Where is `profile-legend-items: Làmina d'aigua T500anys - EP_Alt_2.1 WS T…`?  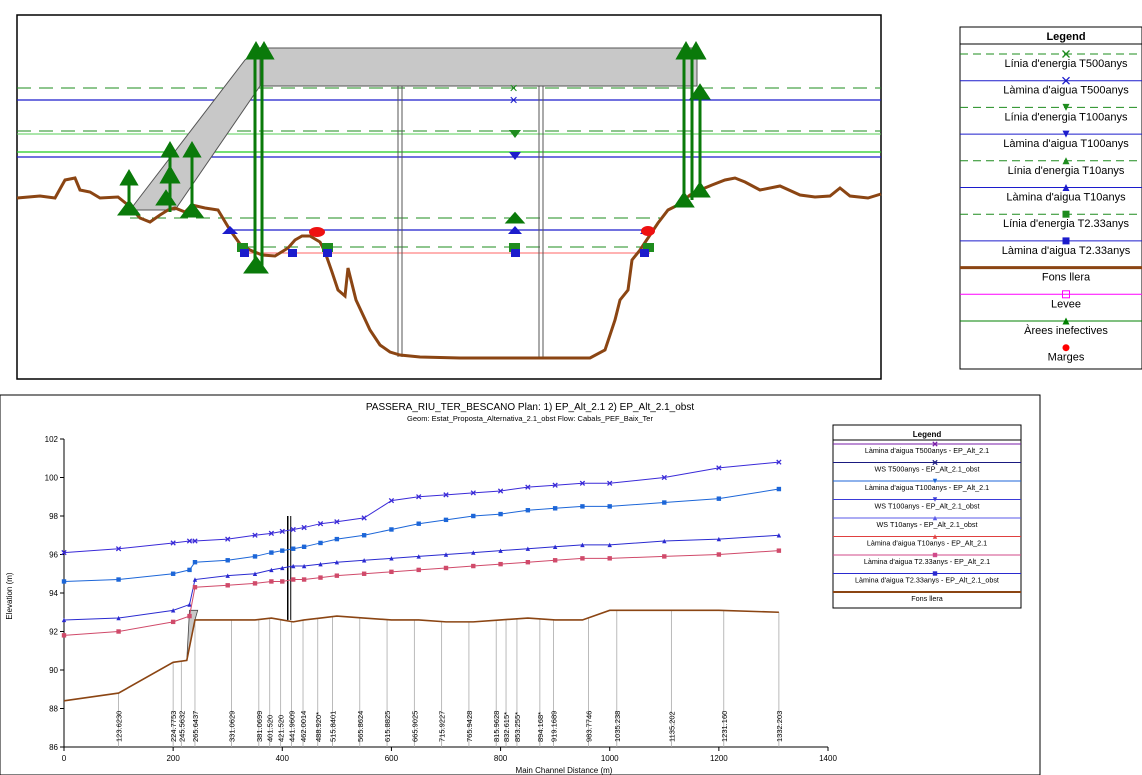
profile-legend-items: Làmina d'aigua T500anys - EP_Alt_2.1 WS T… is located at coordinates (927, 522).